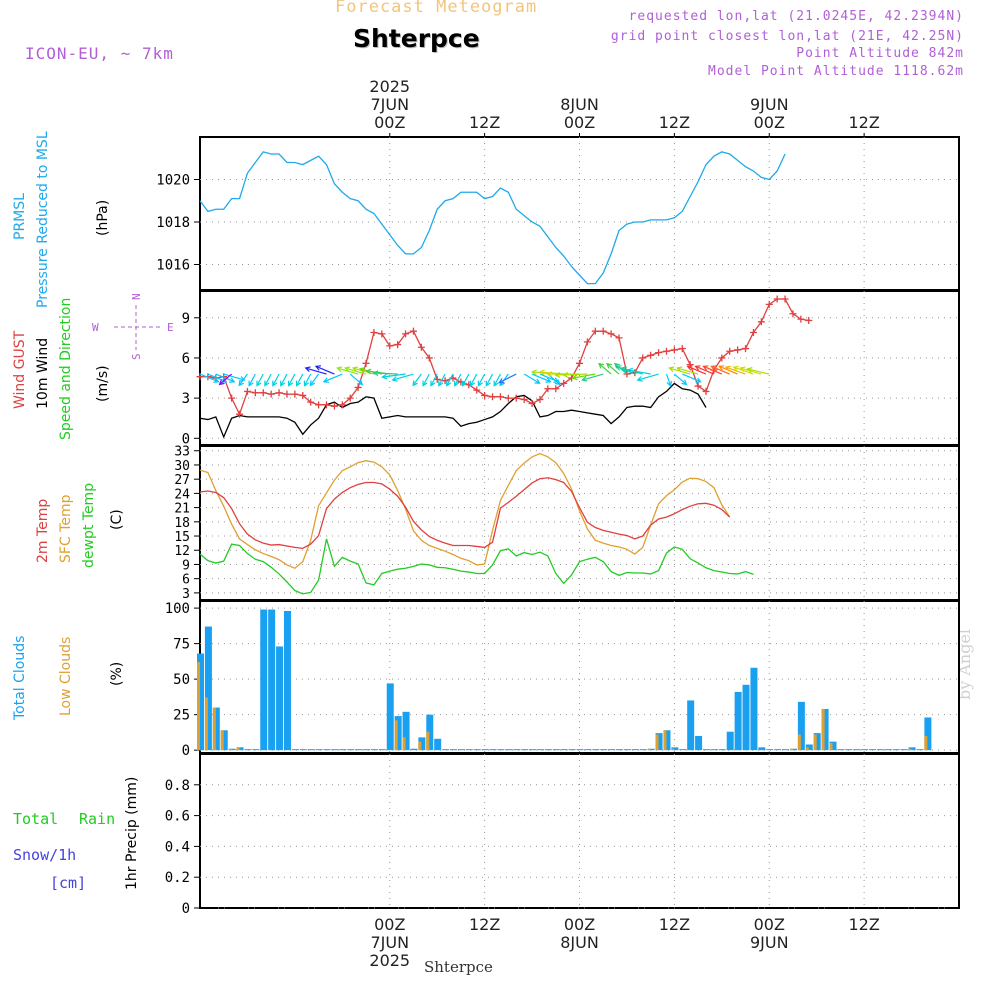 Image resolution: width=1000 pixels, height=1000 pixels. What do you see at coordinates (186, 909) in the screenshot?
I see `ytick-label: 0` at bounding box center [186, 909].